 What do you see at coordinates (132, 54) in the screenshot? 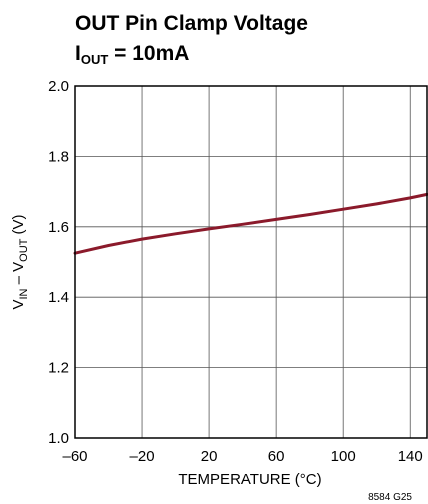
I see `chart-subtitle: IOUT = 10mA` at bounding box center [132, 54].